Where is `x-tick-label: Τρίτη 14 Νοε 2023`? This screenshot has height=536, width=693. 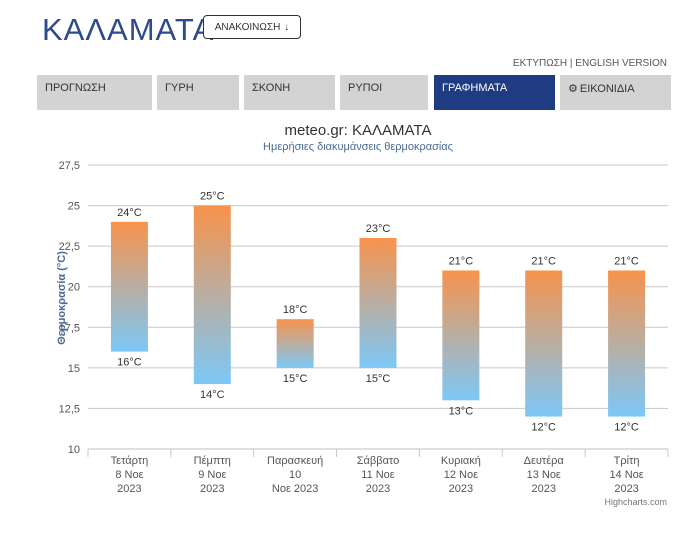 x-tick-label: Τρίτη 14 Νοε 2023 is located at coordinates (626, 475).